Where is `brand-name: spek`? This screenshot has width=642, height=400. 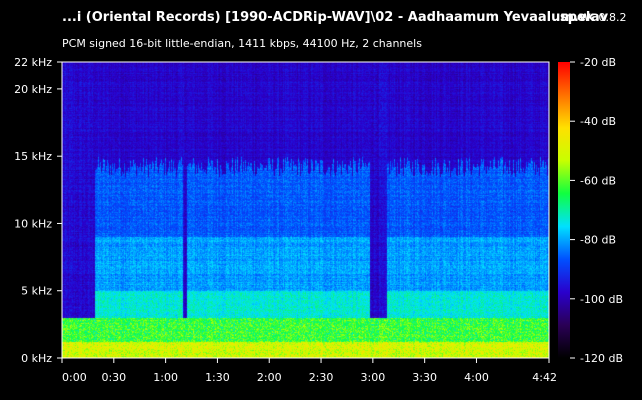 brand-name: spek is located at coordinates (577, 17).